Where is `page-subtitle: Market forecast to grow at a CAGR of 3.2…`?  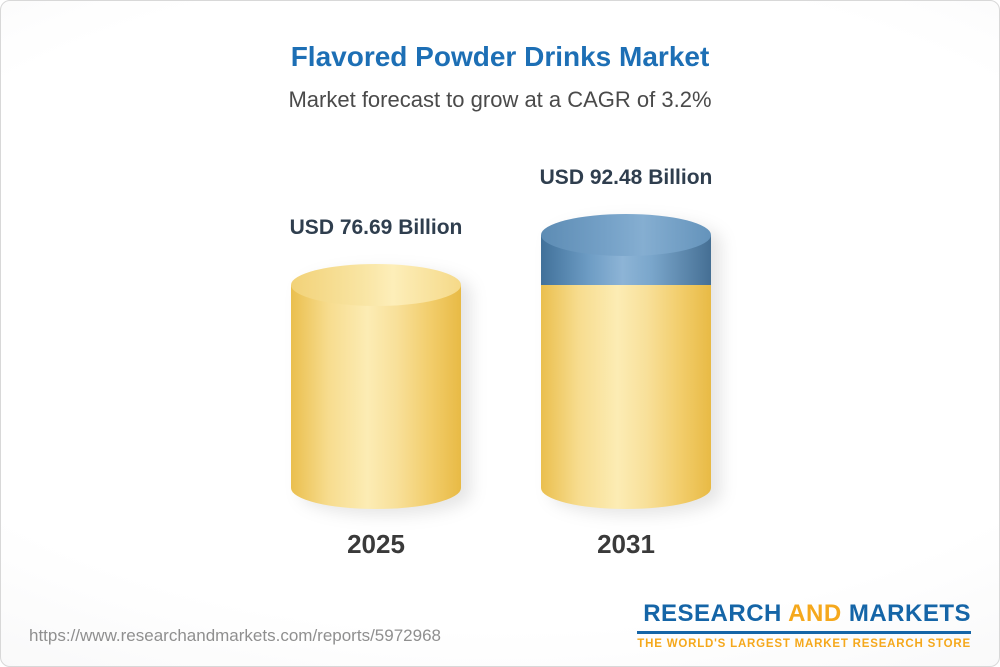 page-subtitle: Market forecast to grow at a CAGR of 3.2… is located at coordinates (500, 99).